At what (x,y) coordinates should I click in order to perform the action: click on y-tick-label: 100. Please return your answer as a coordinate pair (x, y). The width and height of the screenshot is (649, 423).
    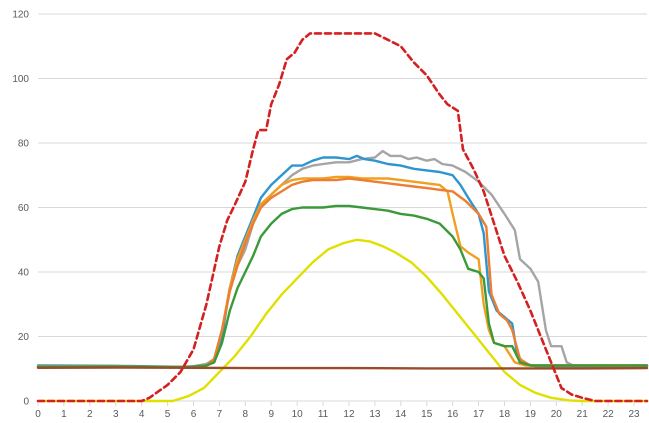
    Looking at the image, I should click on (20, 79).